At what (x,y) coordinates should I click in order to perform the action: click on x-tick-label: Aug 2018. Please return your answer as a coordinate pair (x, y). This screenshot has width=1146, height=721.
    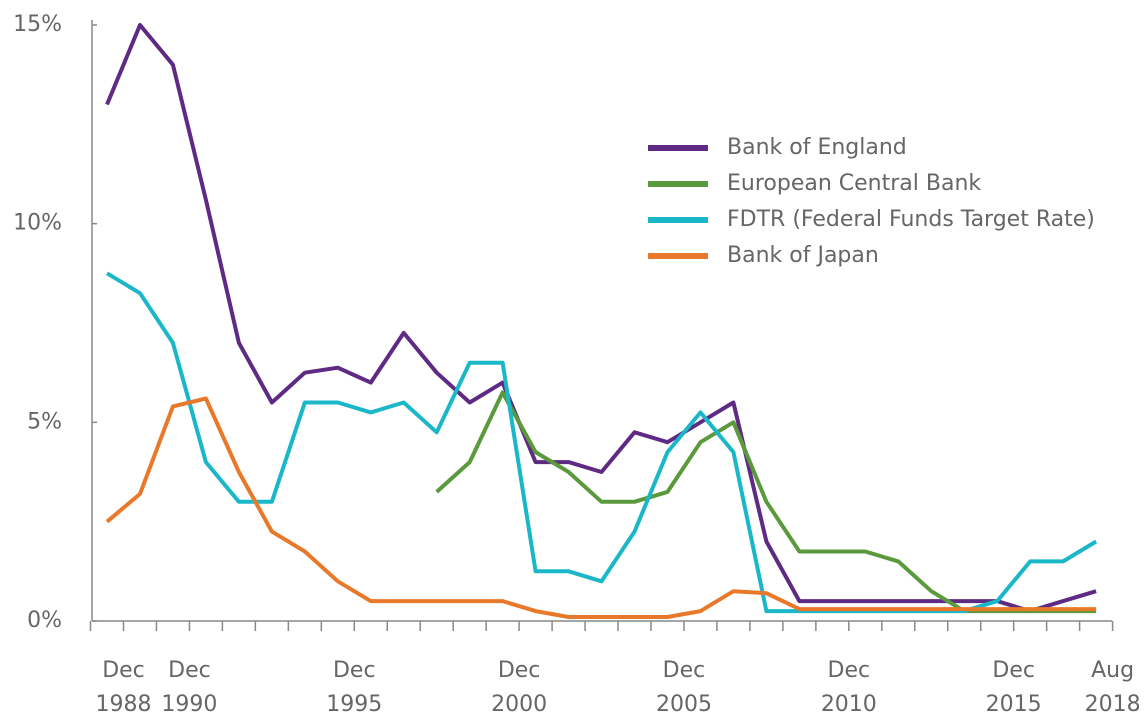
    Looking at the image, I should click on (1113, 687).